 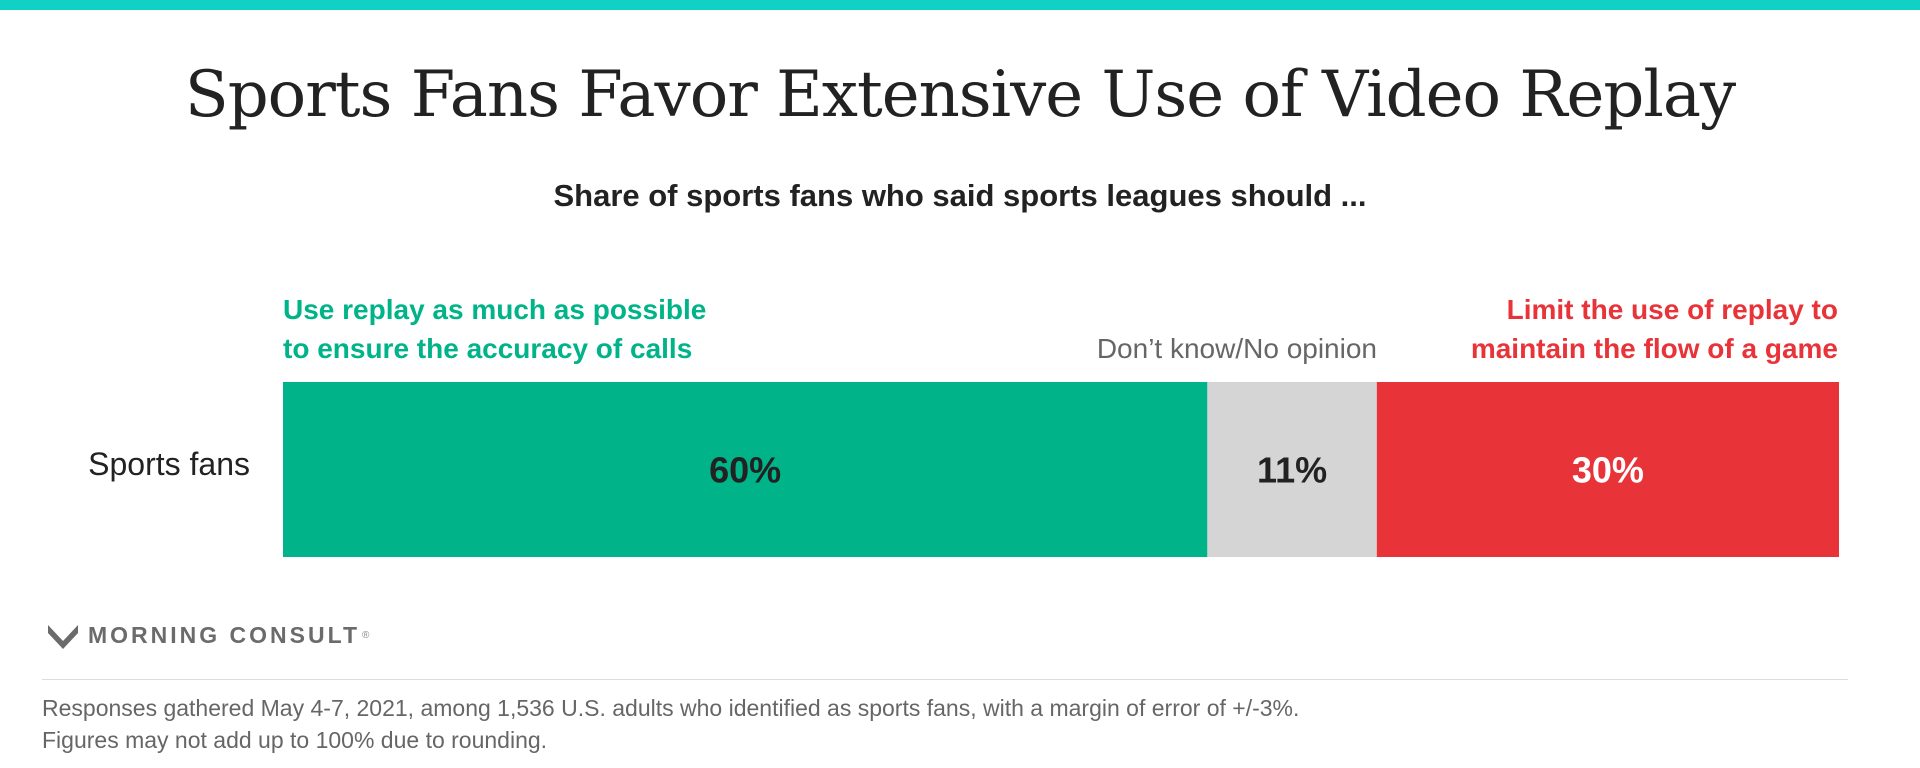 I want to click on data-label-use-replay: 60%, so click(x=745, y=470).